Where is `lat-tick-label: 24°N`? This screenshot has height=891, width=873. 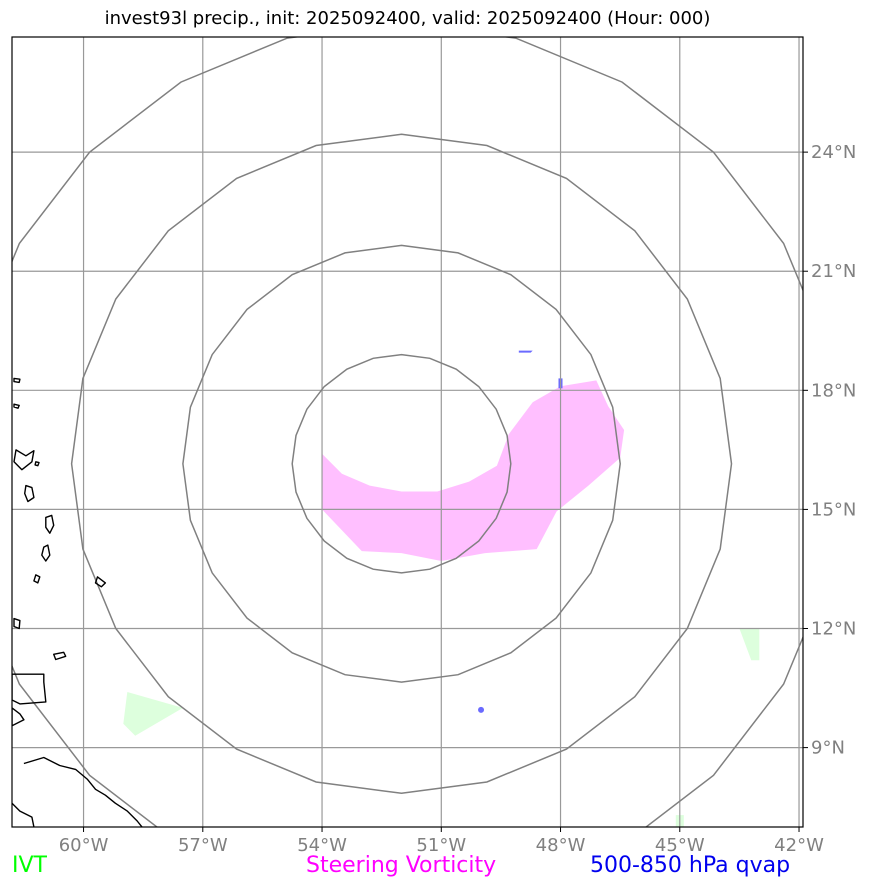
lat-tick-label: 24°N is located at coordinates (833, 152).